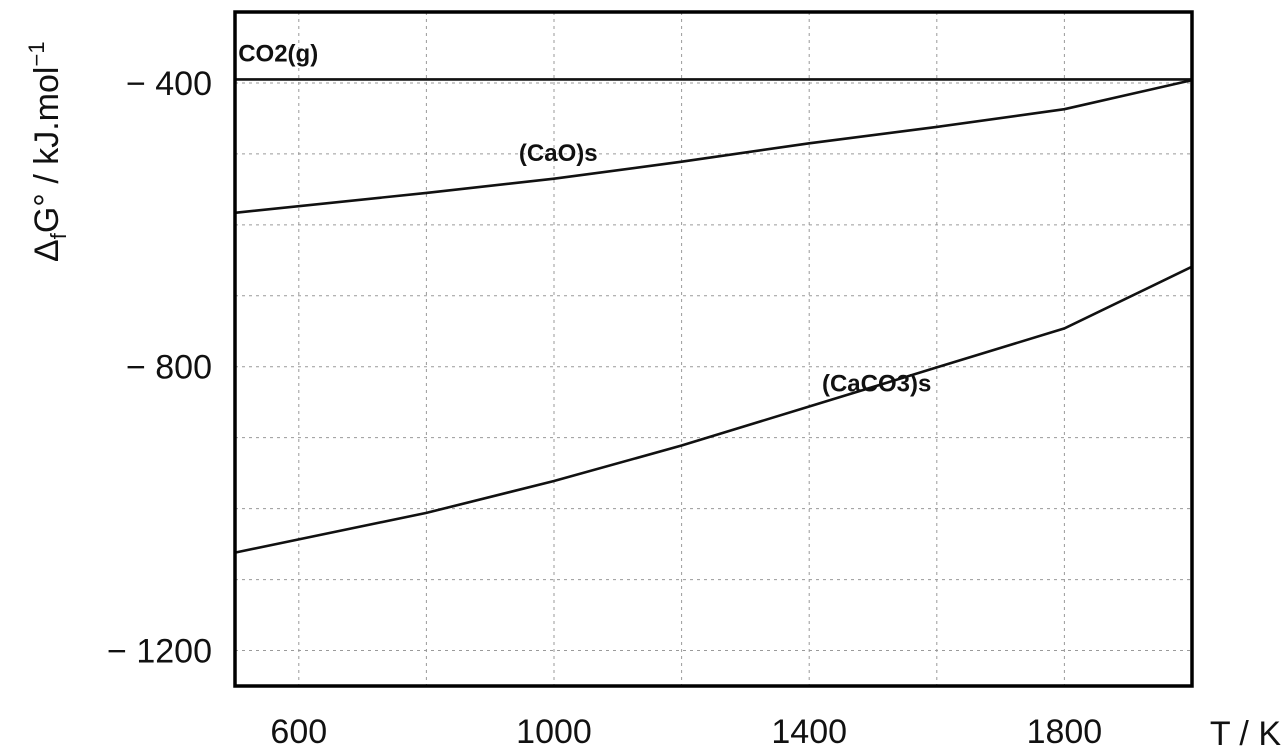 This screenshot has width=1281, height=756. What do you see at coordinates (278, 54) in the screenshot?
I see `series-label-0: CO2(g)` at bounding box center [278, 54].